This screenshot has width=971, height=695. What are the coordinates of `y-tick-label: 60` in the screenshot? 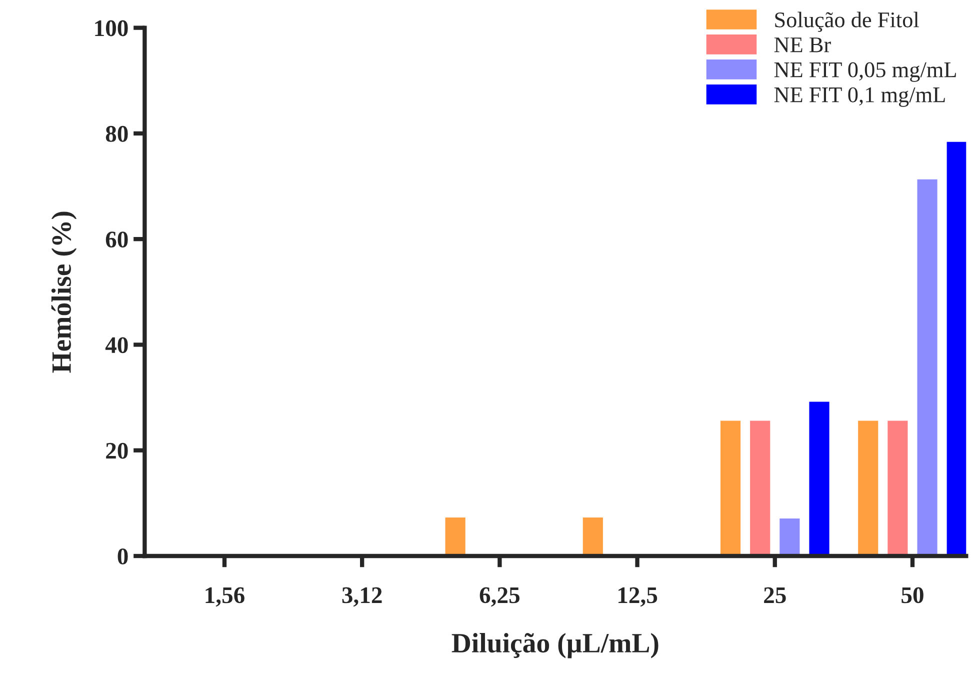 It's located at (117, 240).